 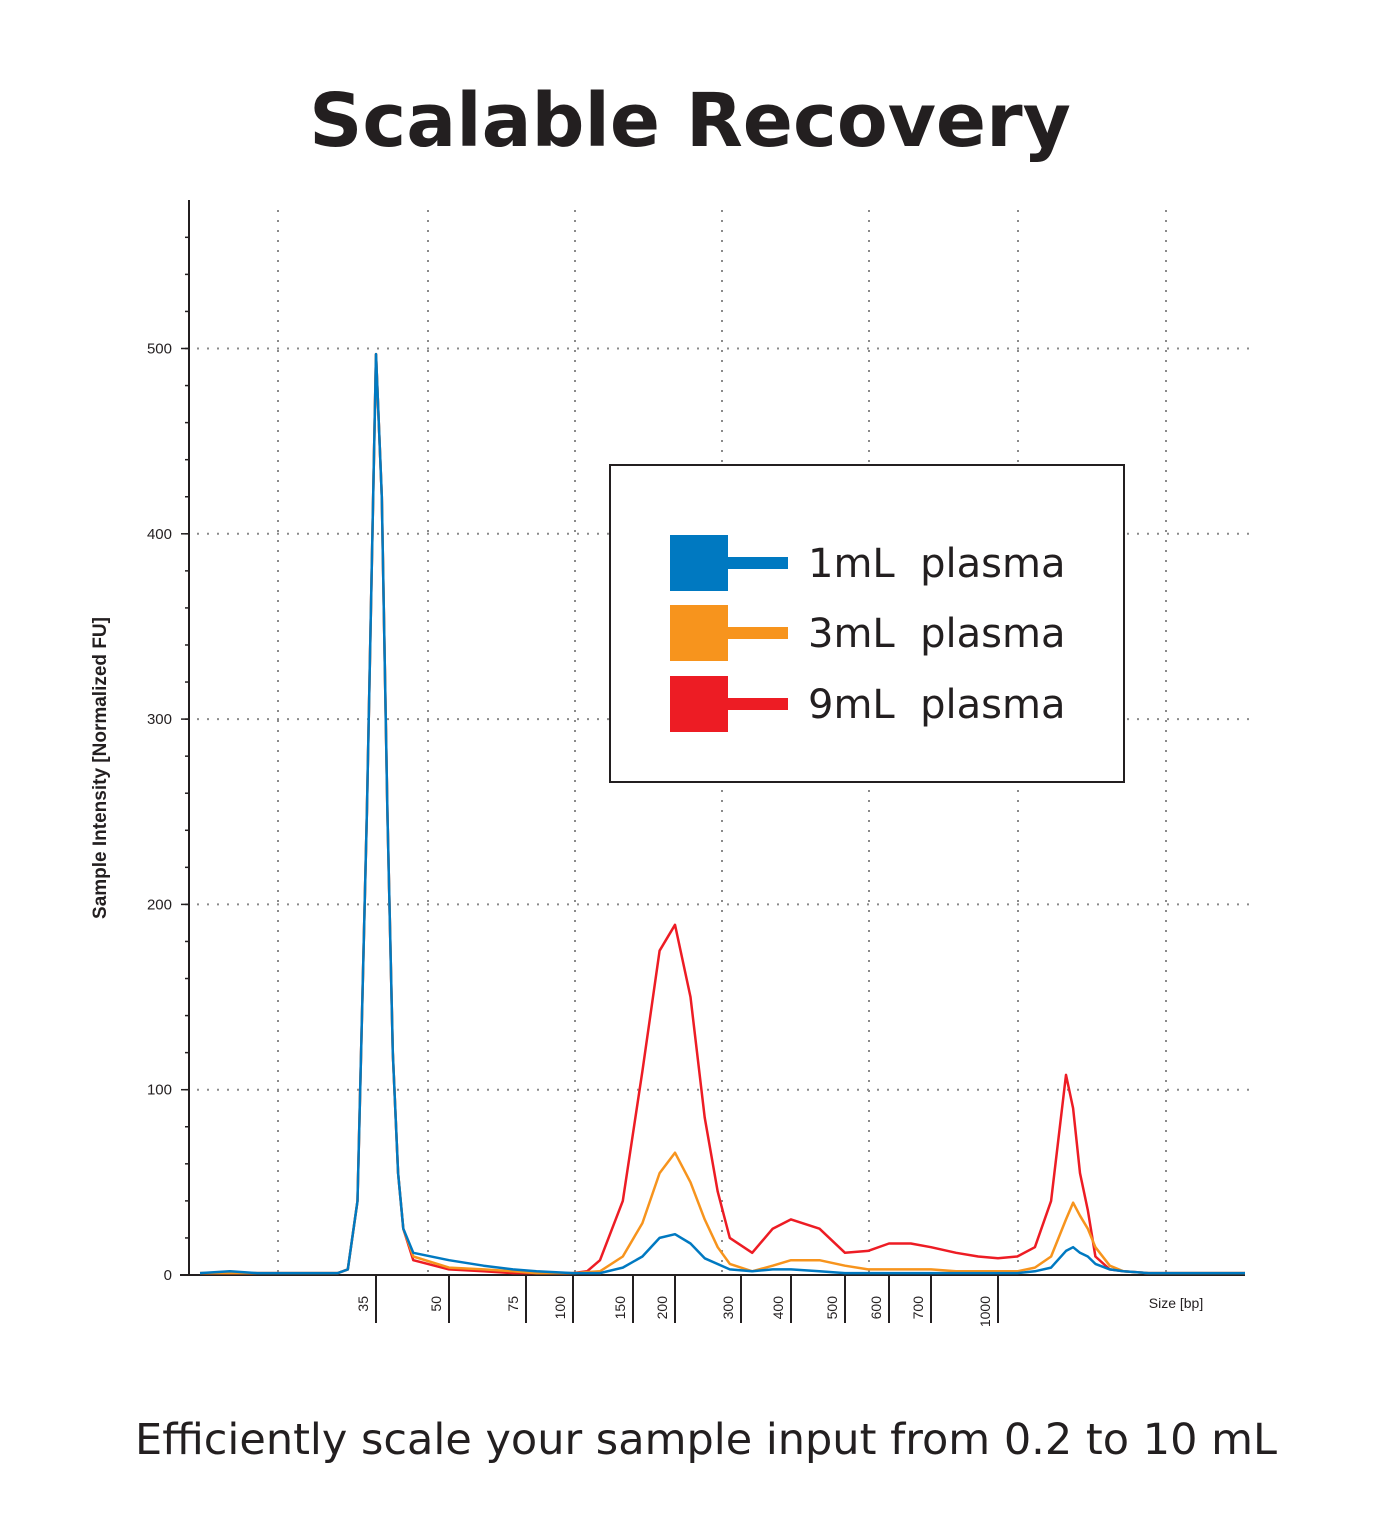 I want to click on y-tick-label: 200, so click(x=159, y=904).